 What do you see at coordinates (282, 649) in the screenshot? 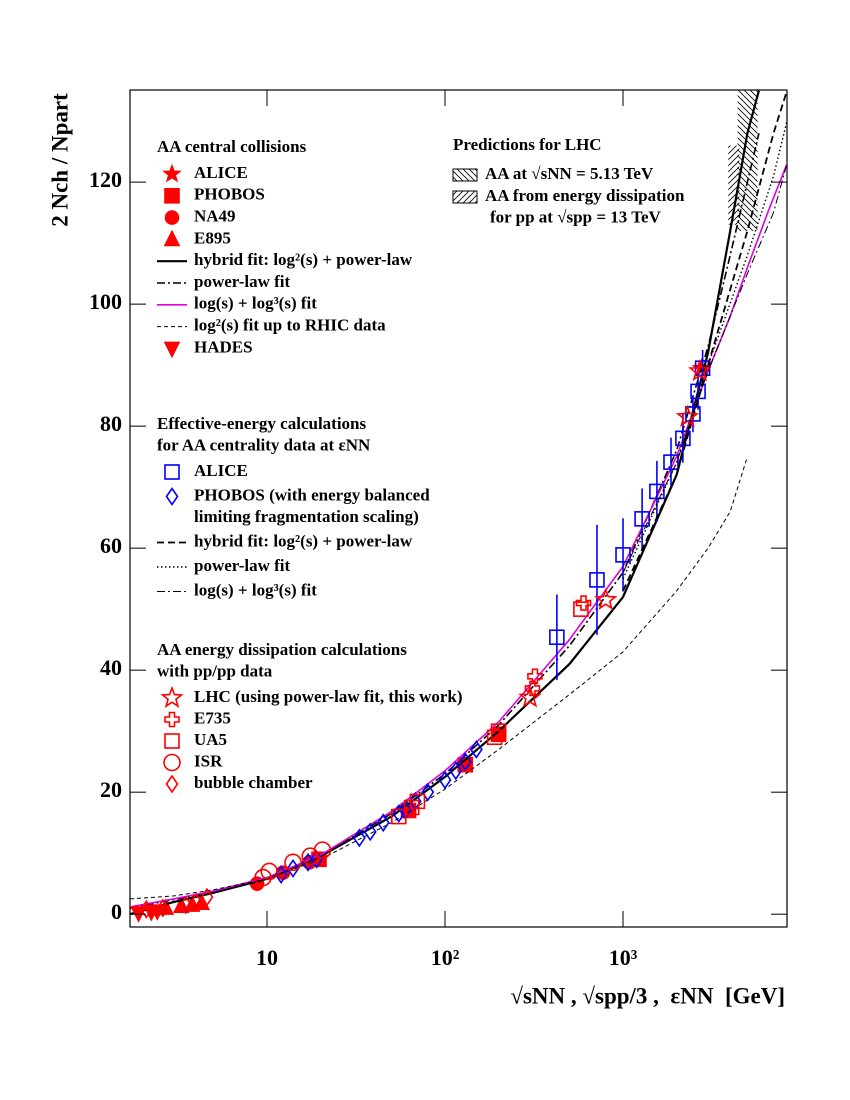
I see `legend-heading: AA energy dissipation calculations` at bounding box center [282, 649].